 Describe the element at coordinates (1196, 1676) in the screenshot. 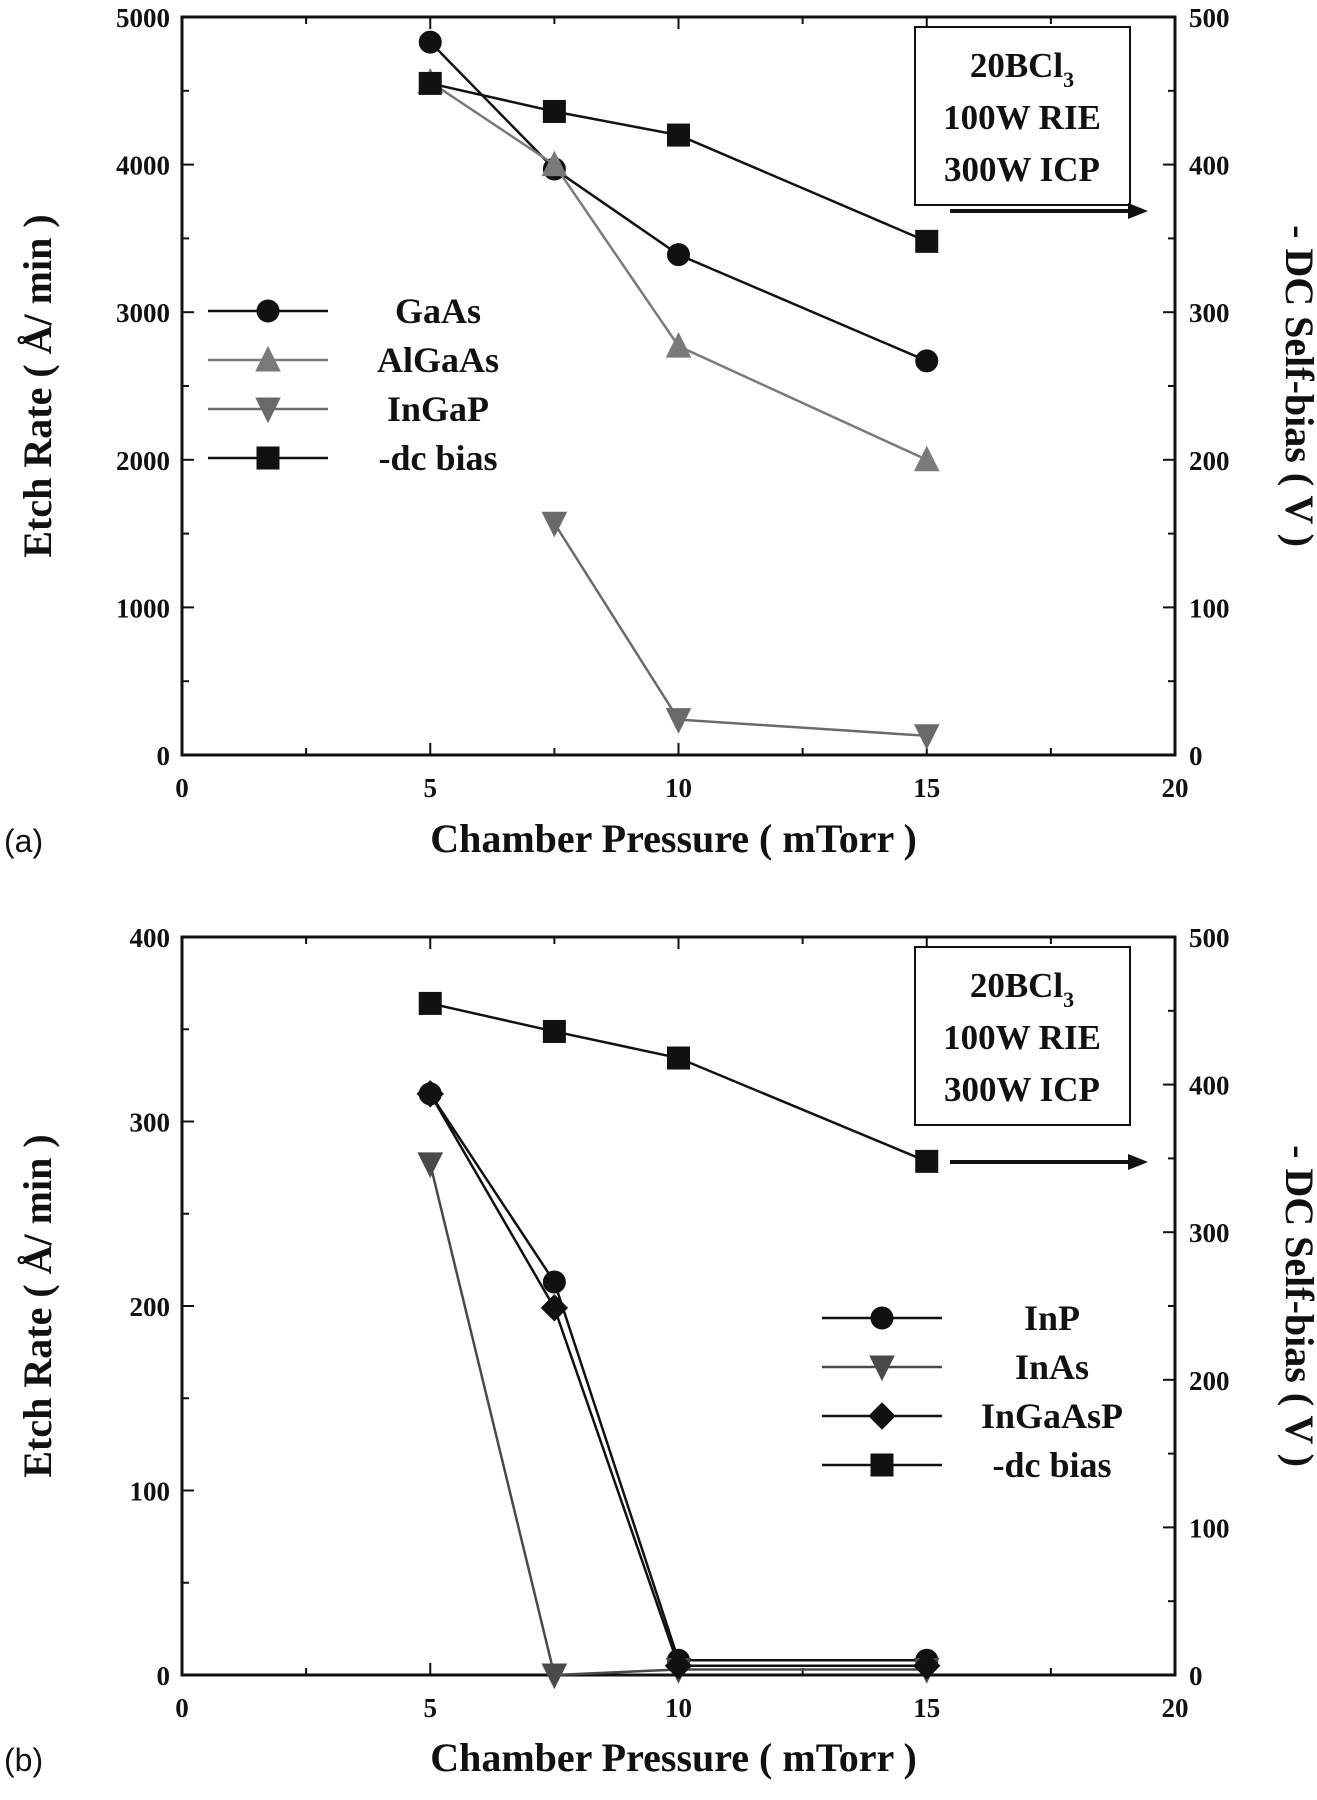

I see `y2-tick-label: 0` at that location.